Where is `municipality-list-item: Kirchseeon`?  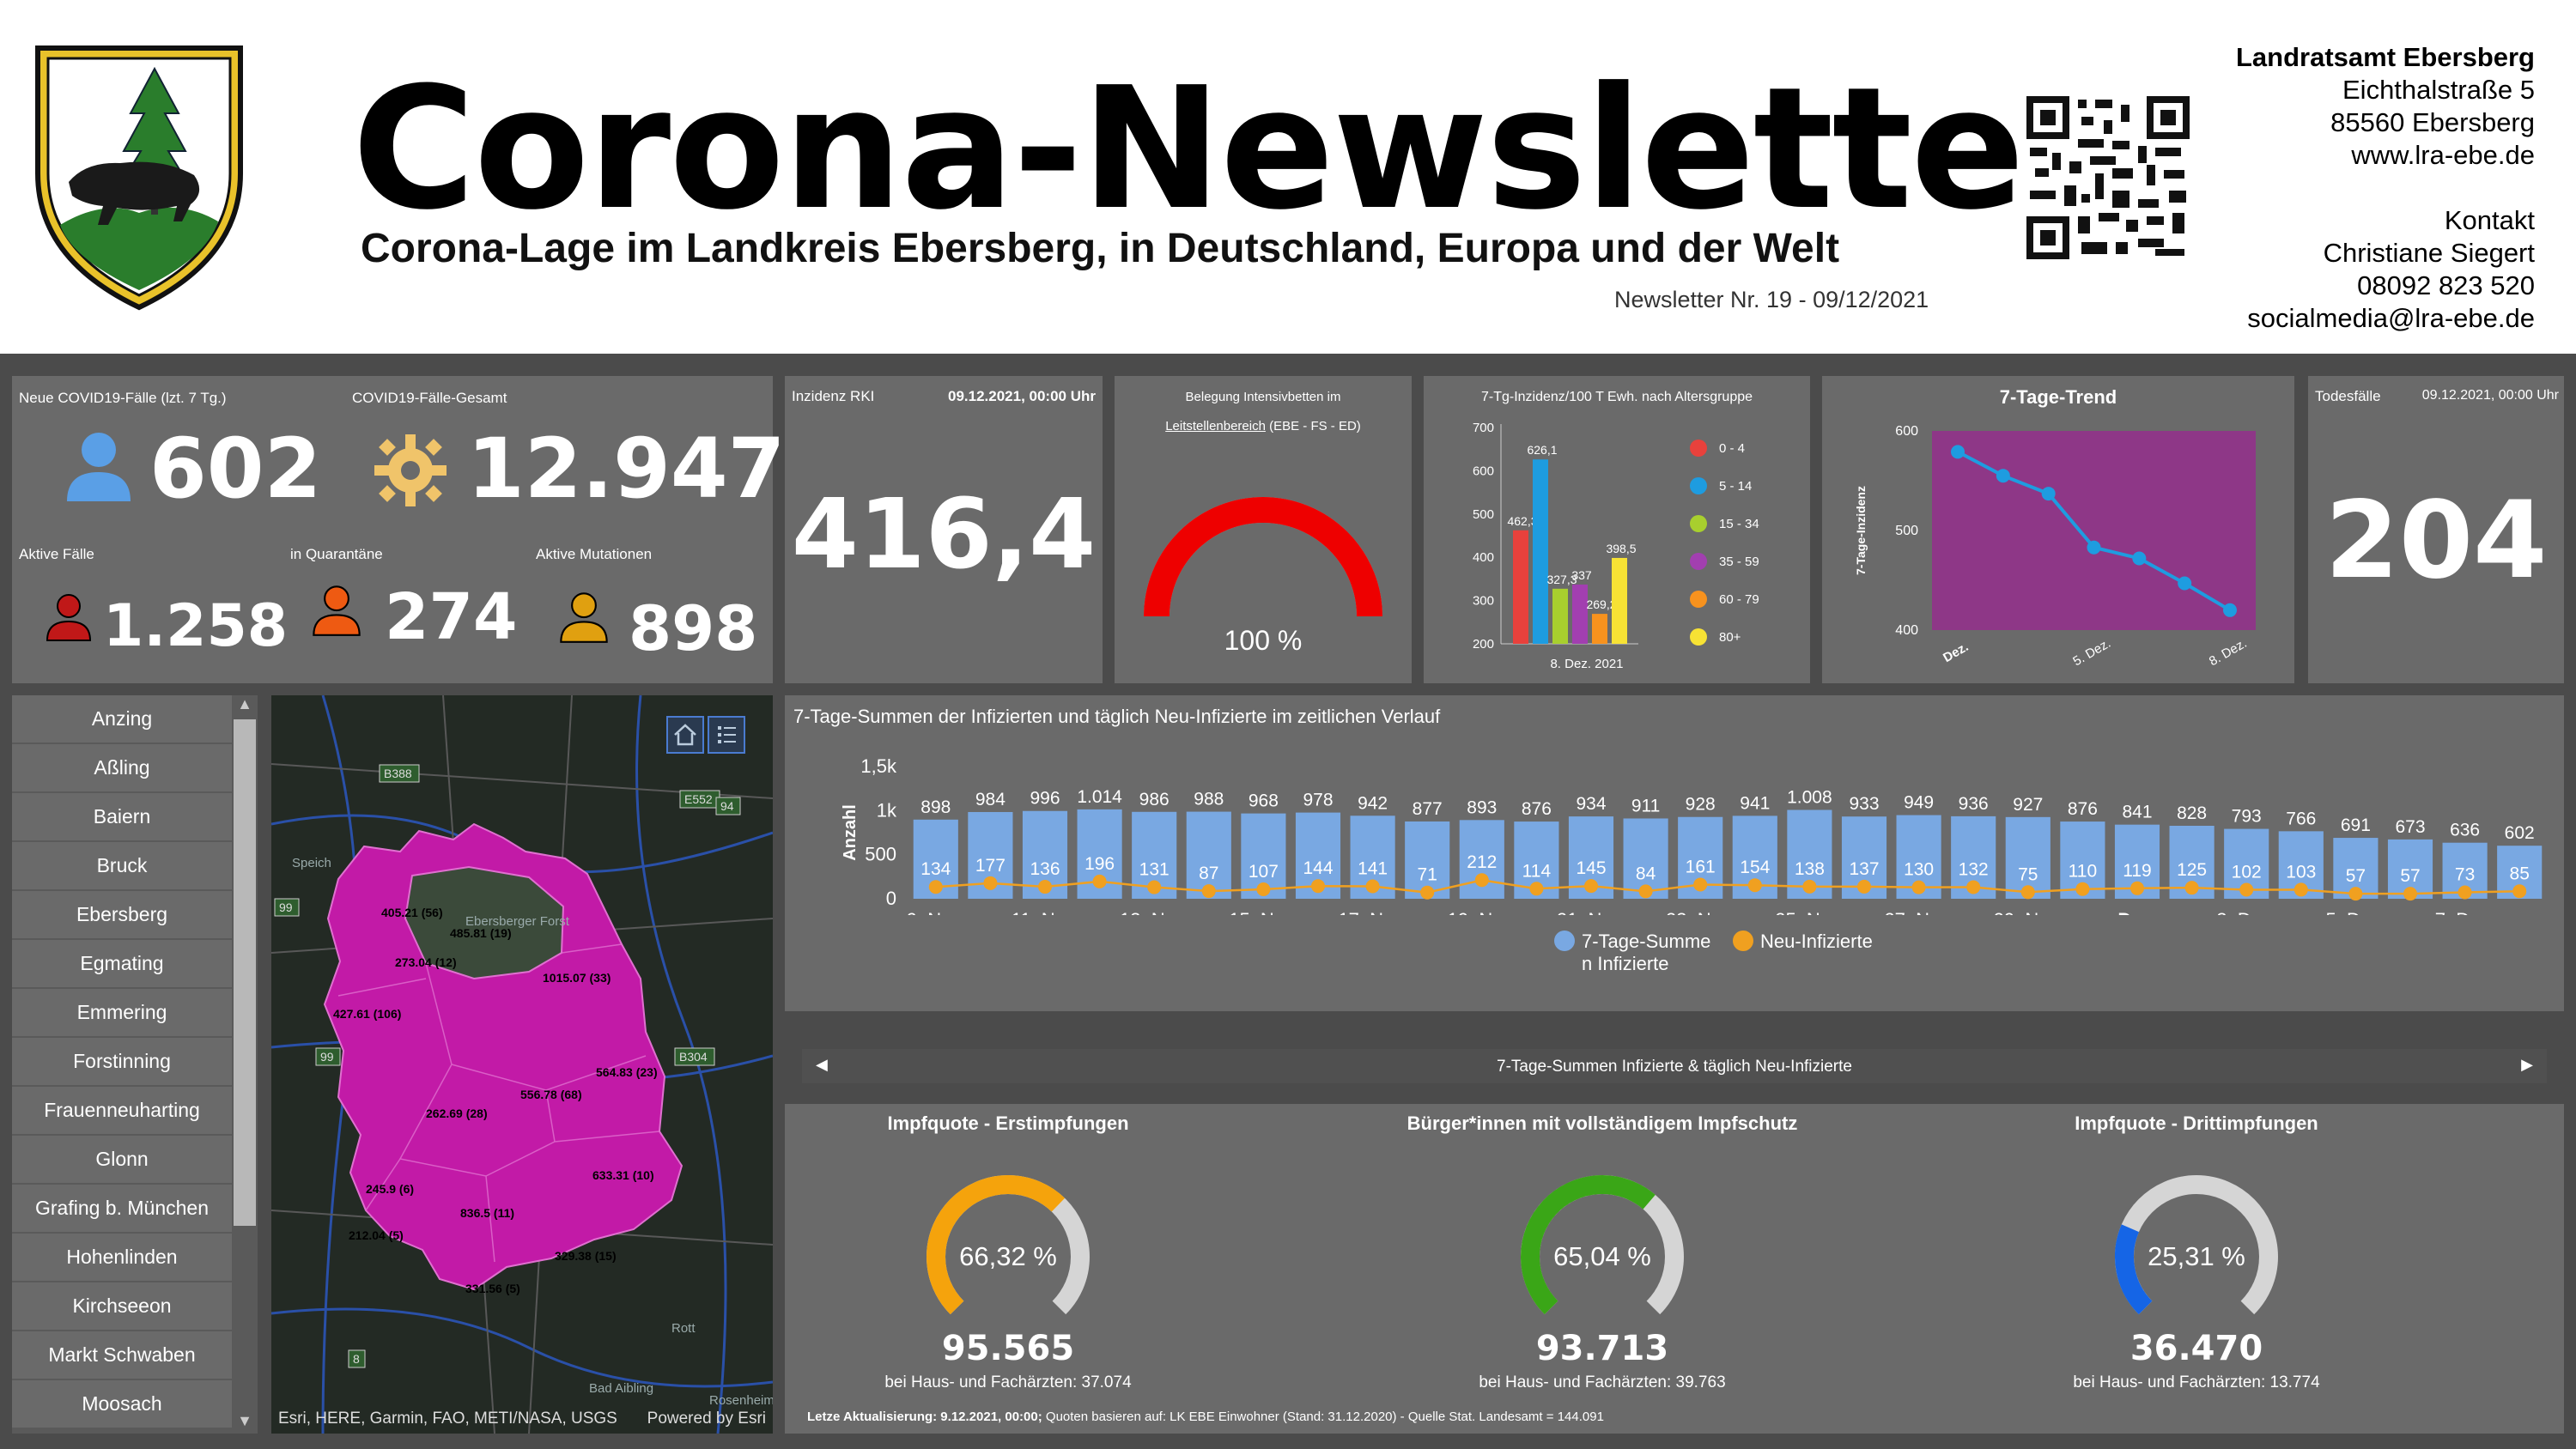 municipality-list-item: Kirchseeon is located at coordinates (122, 1306).